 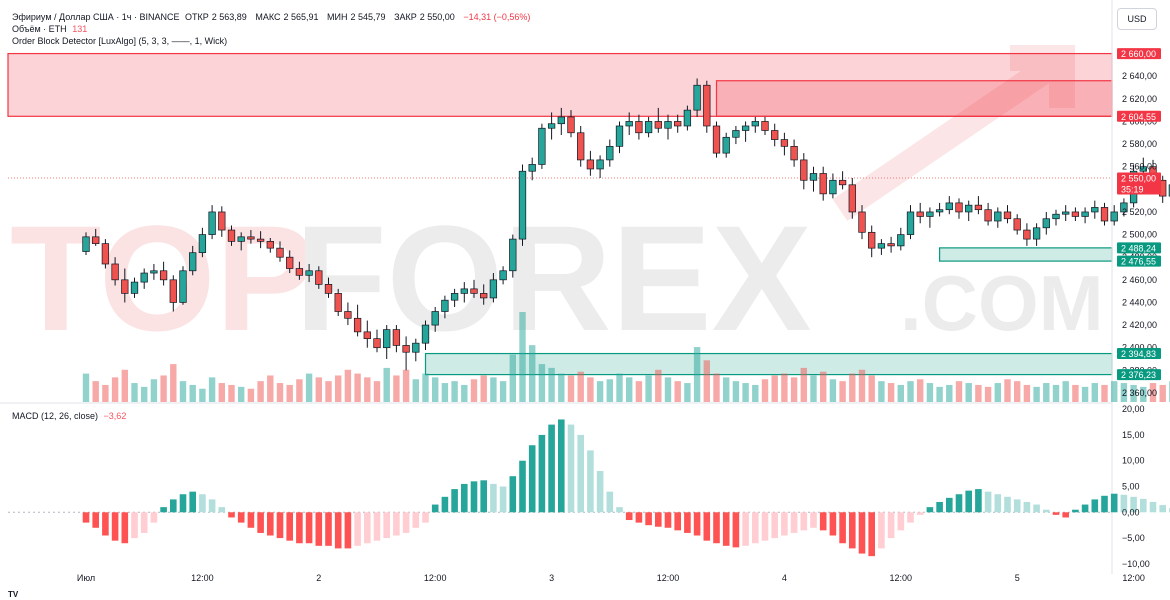 I want to click on price-tick-label: 2 500,00, so click(x=1139, y=235).